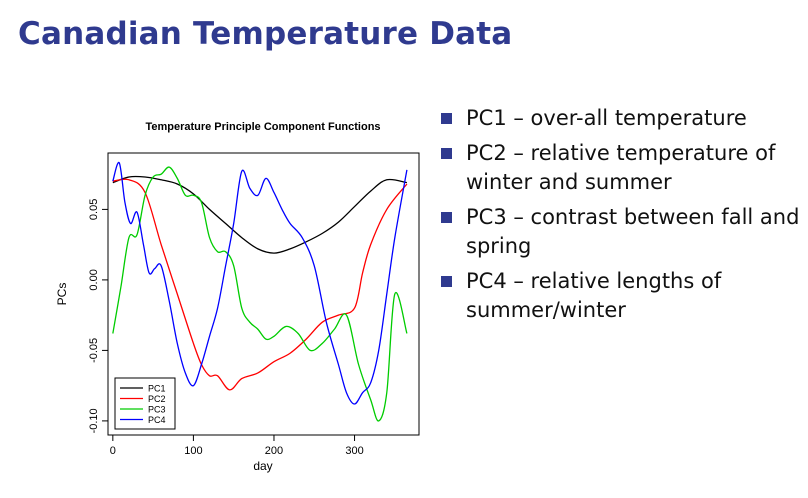 This screenshot has height=498, width=808. What do you see at coordinates (62, 294) in the screenshot?
I see `y-axis-label: PCs` at bounding box center [62, 294].